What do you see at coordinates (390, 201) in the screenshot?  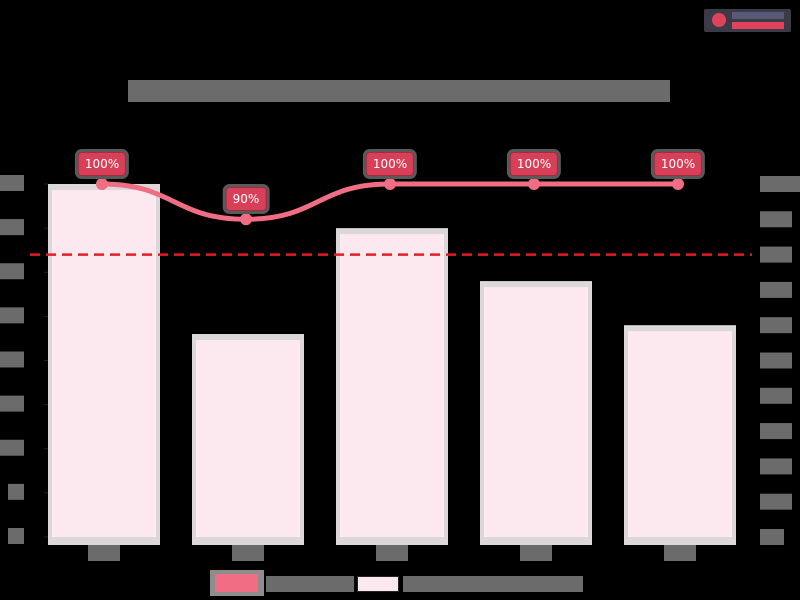 I see `line-series` at bounding box center [390, 201].